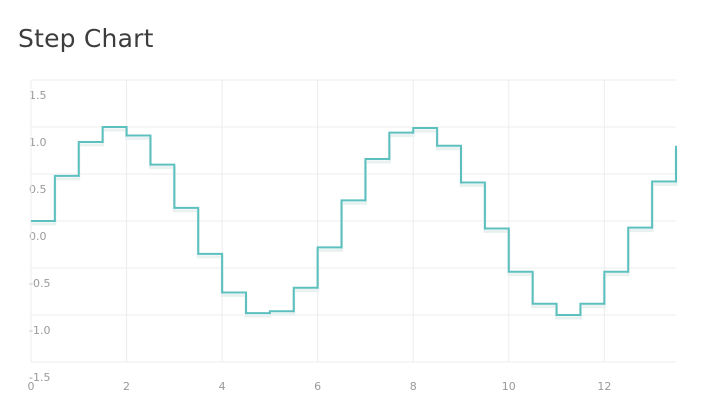 The width and height of the screenshot is (701, 414). I want to click on y-tick-label: -1.5, so click(39, 377).